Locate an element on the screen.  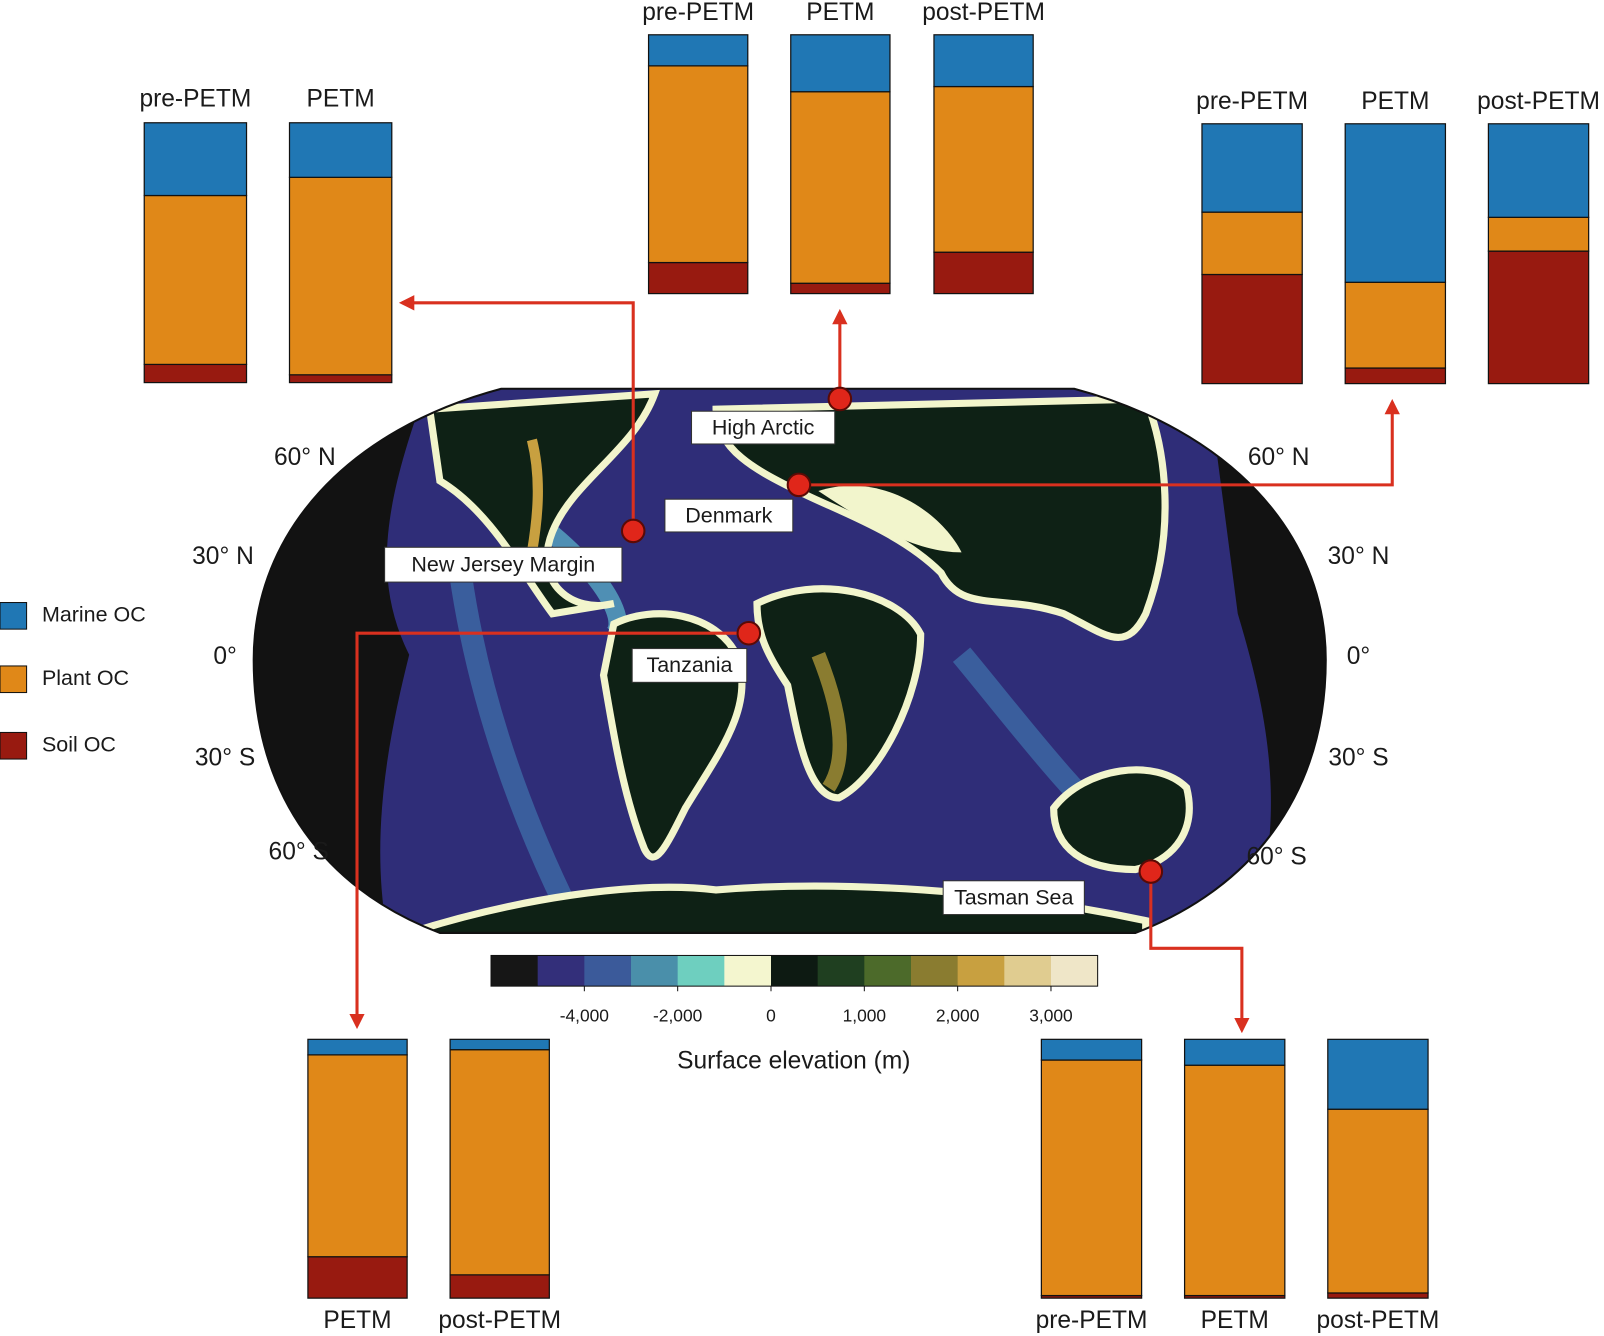
site-label: High Arctic is located at coordinates (763, 427).